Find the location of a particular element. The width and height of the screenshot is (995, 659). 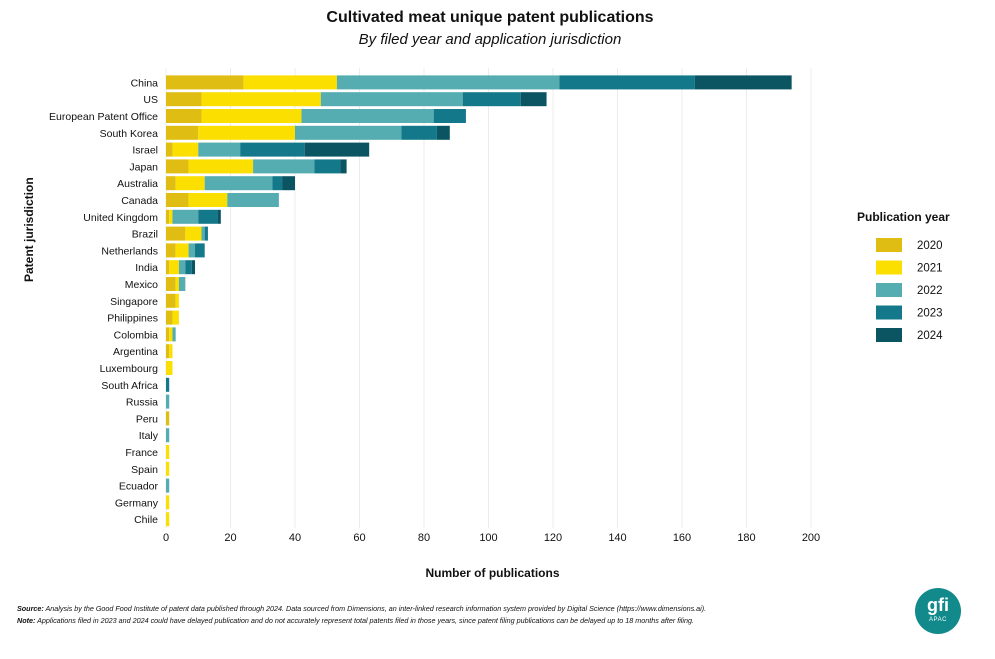

x-tick-label: 140 is located at coordinates (617, 538).